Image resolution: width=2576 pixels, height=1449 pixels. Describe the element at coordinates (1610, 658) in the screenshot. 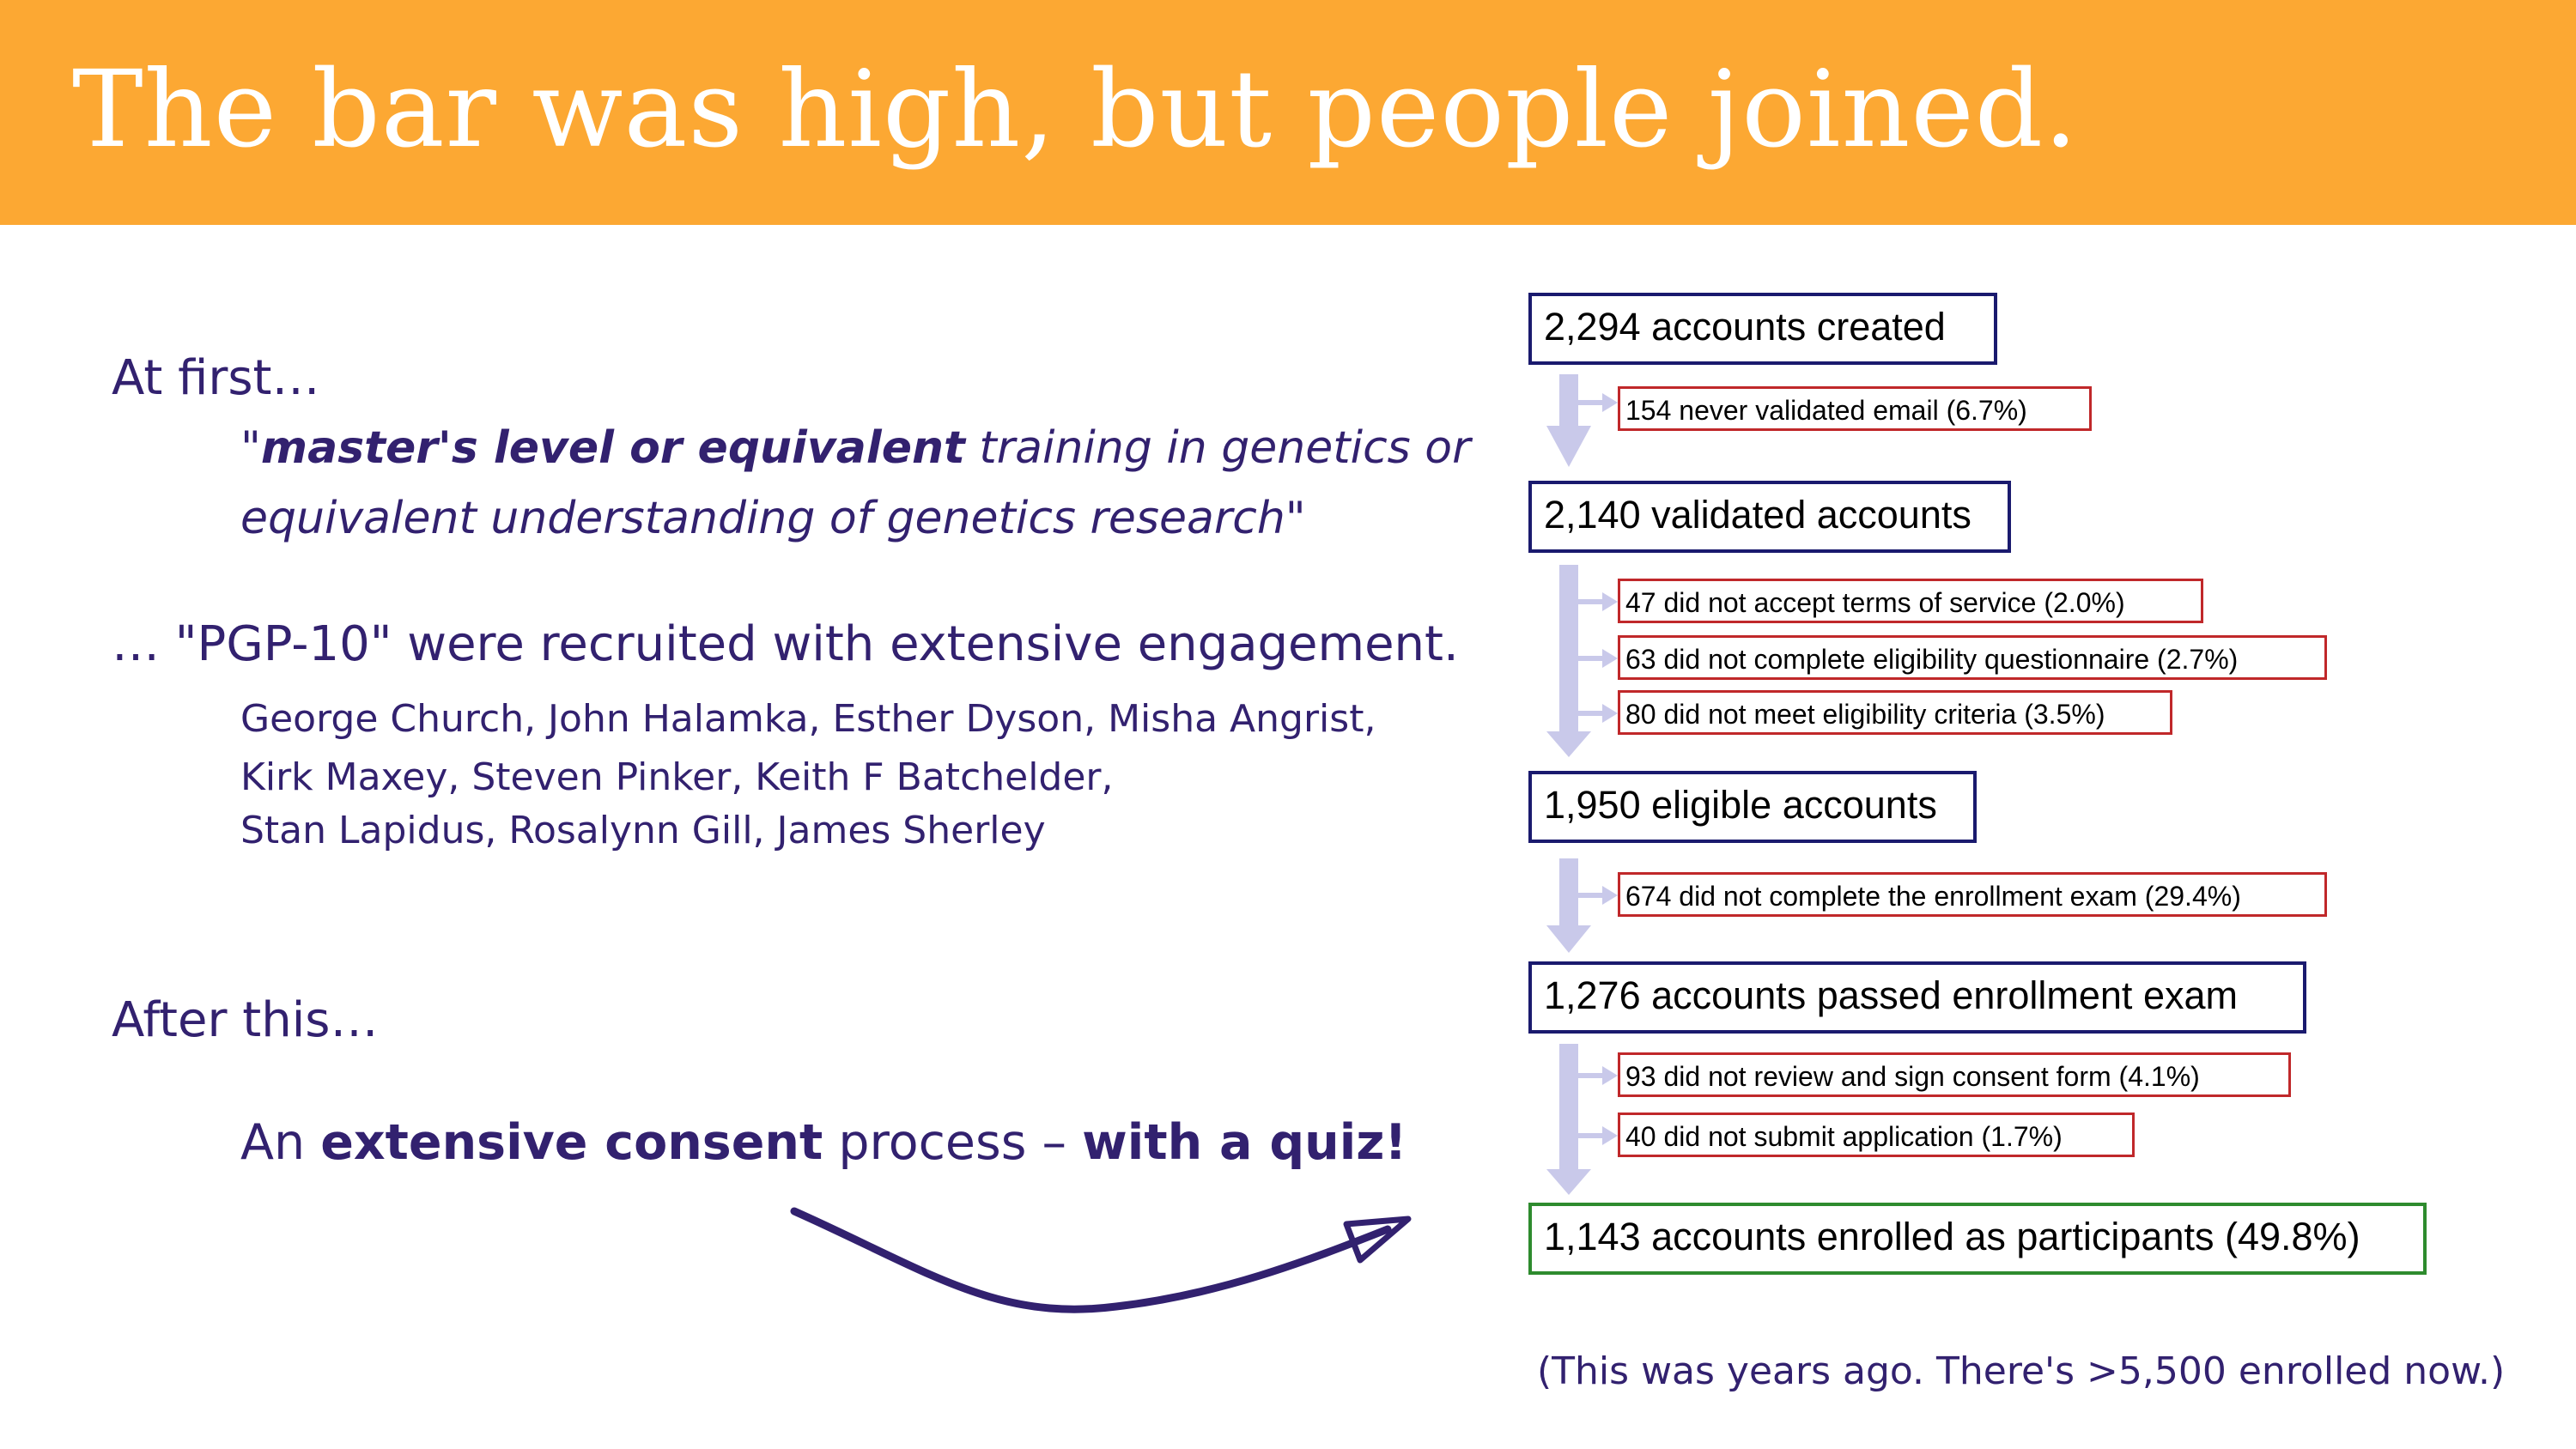

I see `side-arrow-head-2b` at that location.